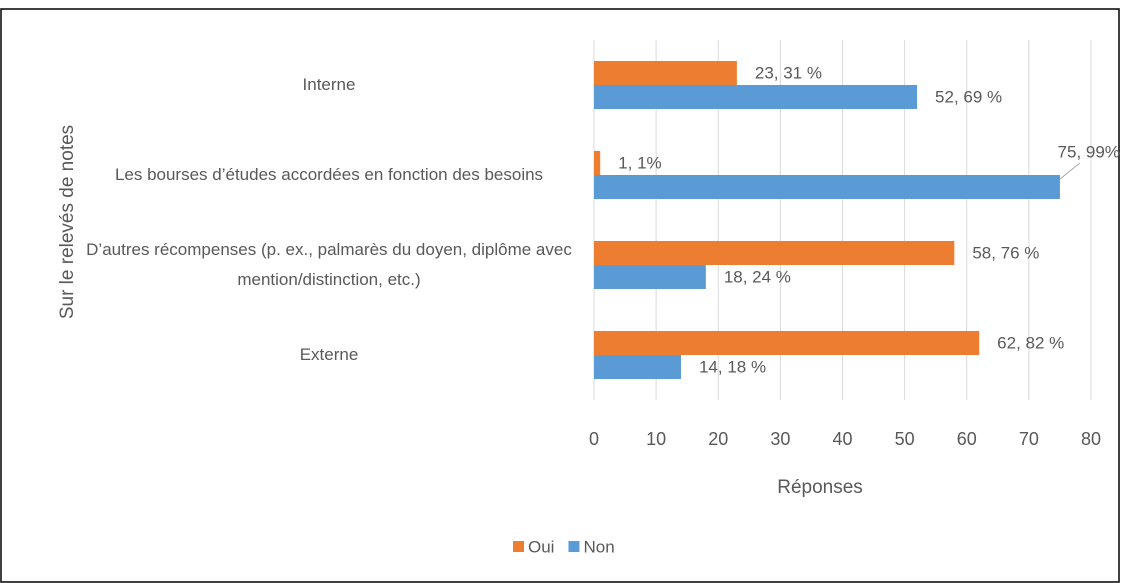 The width and height of the screenshot is (1121, 583). I want to click on x-tick-label: 30, so click(780, 439).